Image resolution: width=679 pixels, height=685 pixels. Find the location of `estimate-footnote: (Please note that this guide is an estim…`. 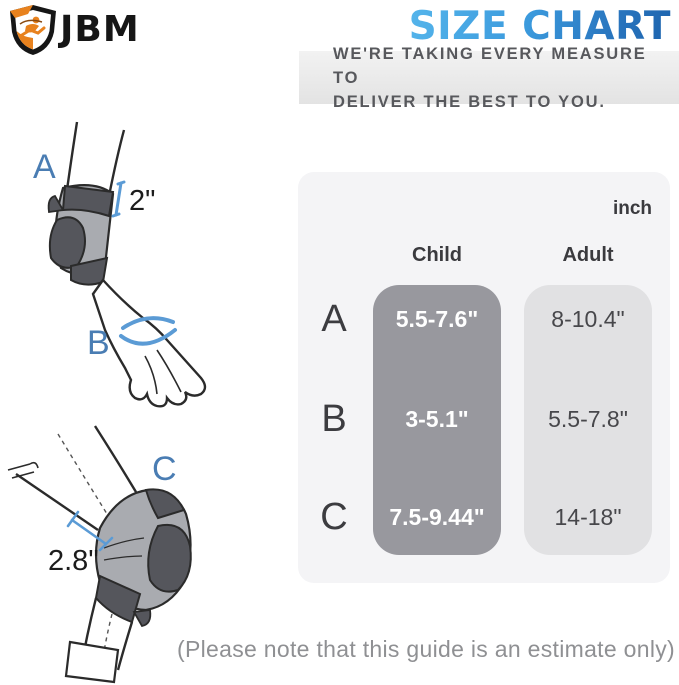

estimate-footnote: (Please note that this guide is an estim… is located at coordinates (426, 649).